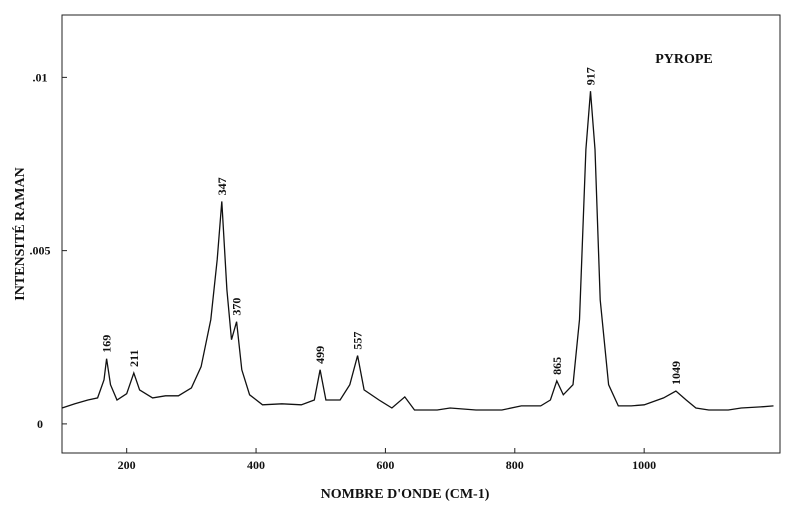 The height and width of the screenshot is (532, 793). I want to click on x-tick-label: 400, so click(256, 465).